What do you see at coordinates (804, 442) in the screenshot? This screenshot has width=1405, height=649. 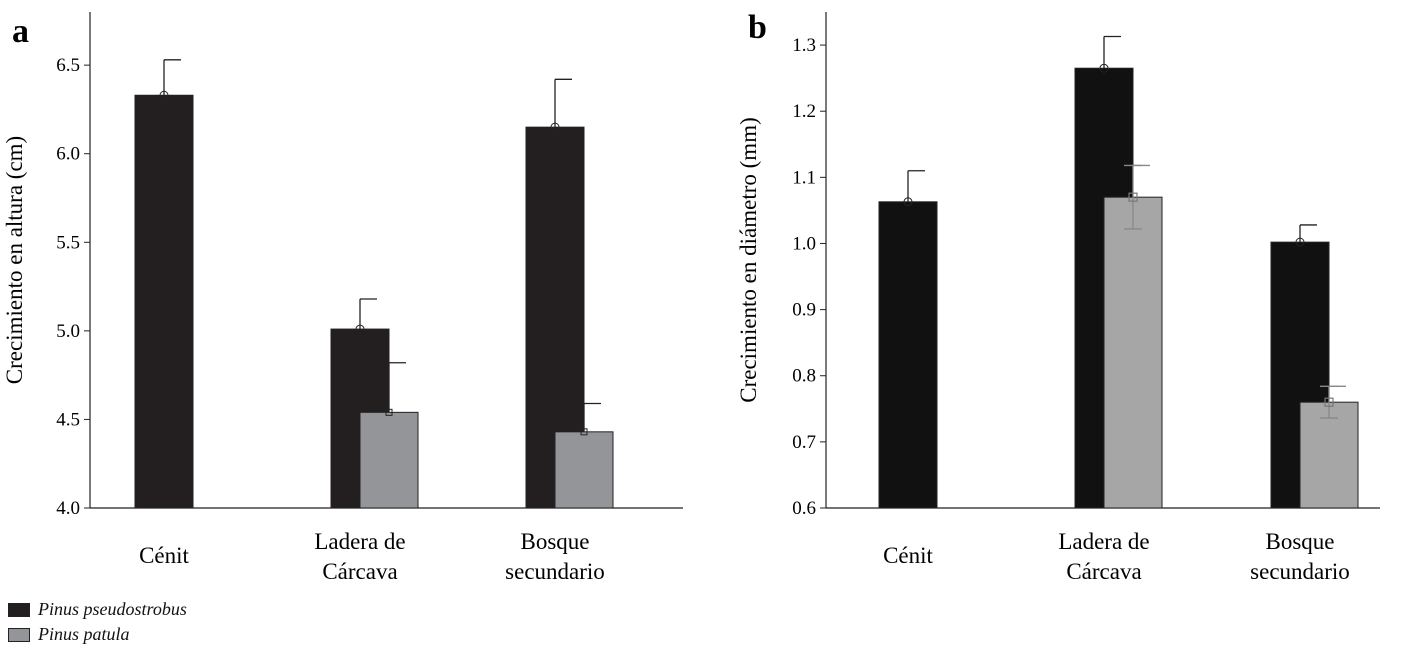 I see `y-tick-label: 0.7` at bounding box center [804, 442].